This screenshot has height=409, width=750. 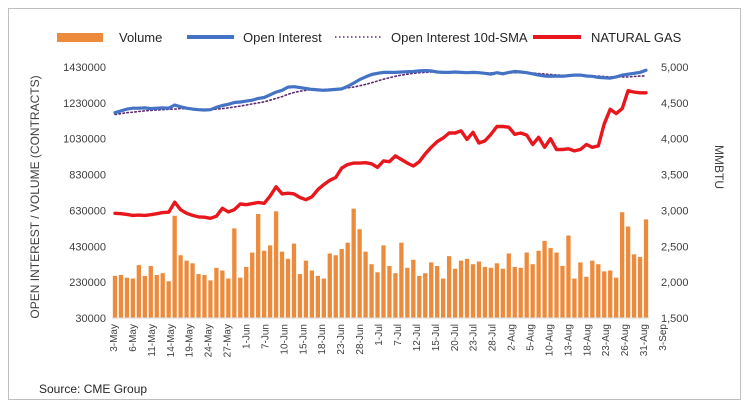 What do you see at coordinates (265, 336) in the screenshot?
I see `x-tick-label: 7-Jun` at bounding box center [265, 336].